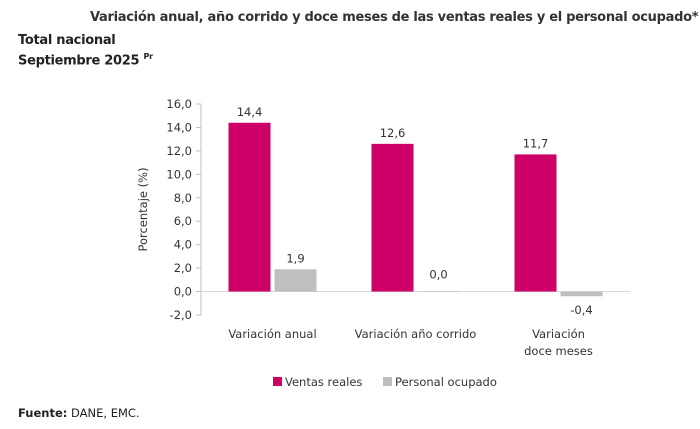 The width and height of the screenshot is (700, 429). Describe the element at coordinates (183, 221) in the screenshot. I see `y-tick-label: 6,0` at that location.